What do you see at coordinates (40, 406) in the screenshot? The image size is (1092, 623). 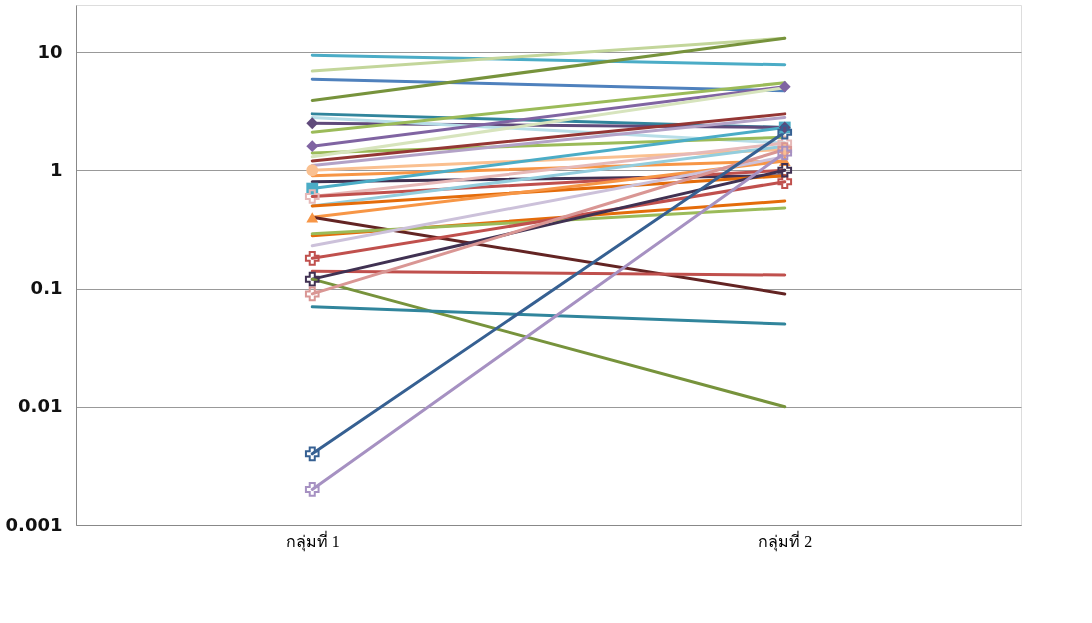 I see `y-tick-label: 0.01` at bounding box center [40, 406].